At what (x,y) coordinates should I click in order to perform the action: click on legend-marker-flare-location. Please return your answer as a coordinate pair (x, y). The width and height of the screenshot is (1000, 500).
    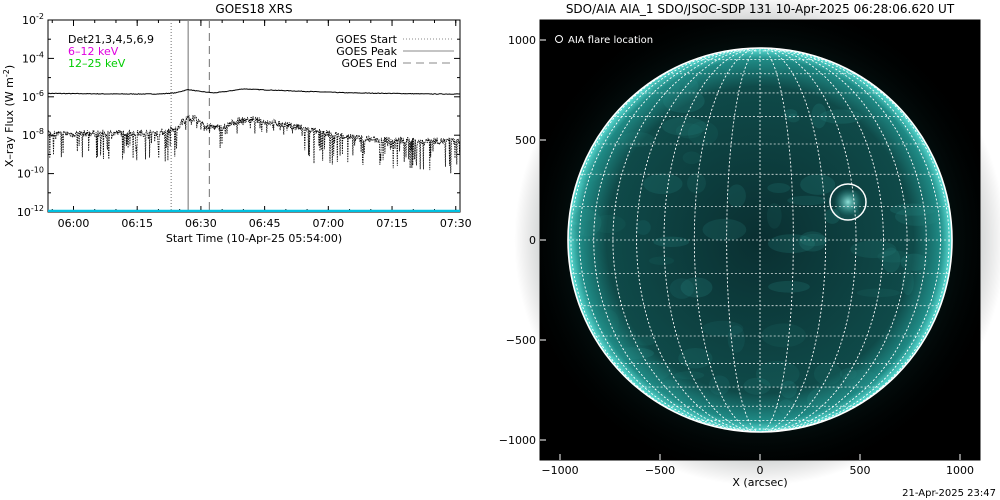
    Looking at the image, I should click on (559, 39).